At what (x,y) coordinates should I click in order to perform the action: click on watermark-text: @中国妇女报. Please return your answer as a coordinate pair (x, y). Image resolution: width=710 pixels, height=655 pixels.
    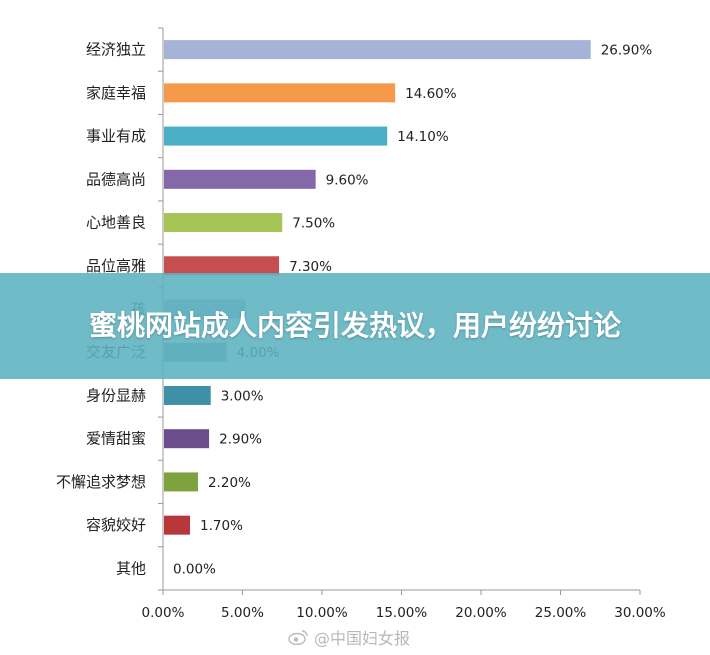
    Looking at the image, I should click on (362, 638).